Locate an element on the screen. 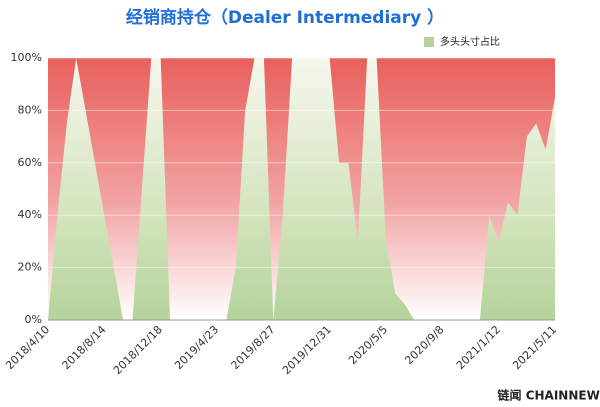  legend-swatch is located at coordinates (429, 42).